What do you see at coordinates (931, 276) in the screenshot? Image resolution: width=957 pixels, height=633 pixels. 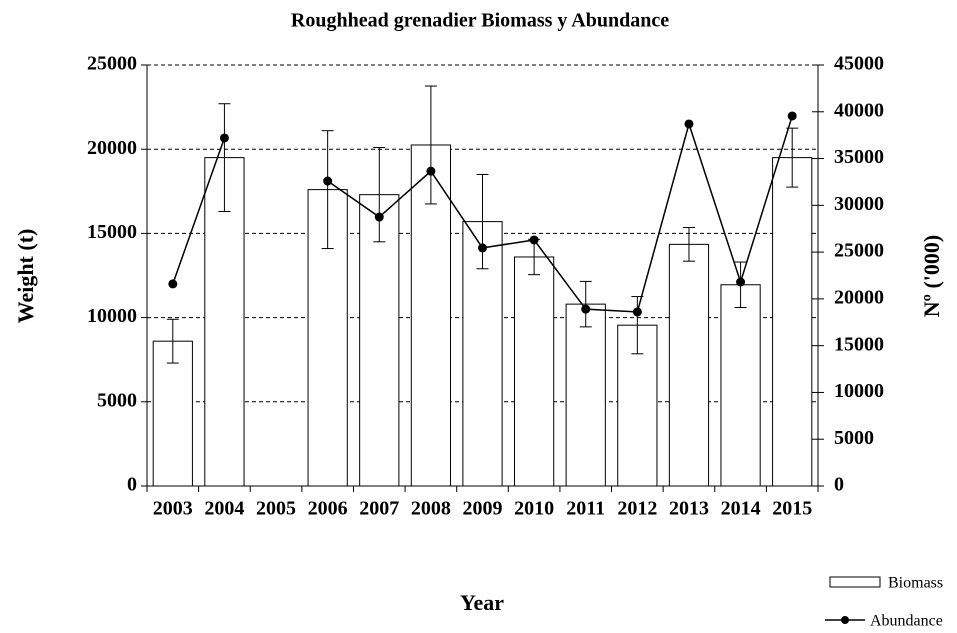 I see `y2-axis-title: Nº ('000)` at bounding box center [931, 276].